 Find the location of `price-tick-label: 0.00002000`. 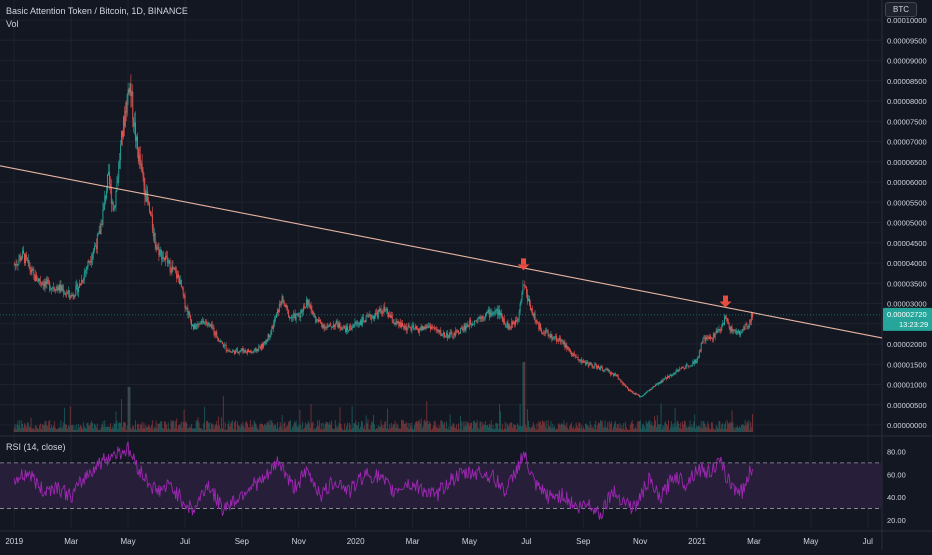

price-tick-label: 0.00002000 is located at coordinates (907, 344).